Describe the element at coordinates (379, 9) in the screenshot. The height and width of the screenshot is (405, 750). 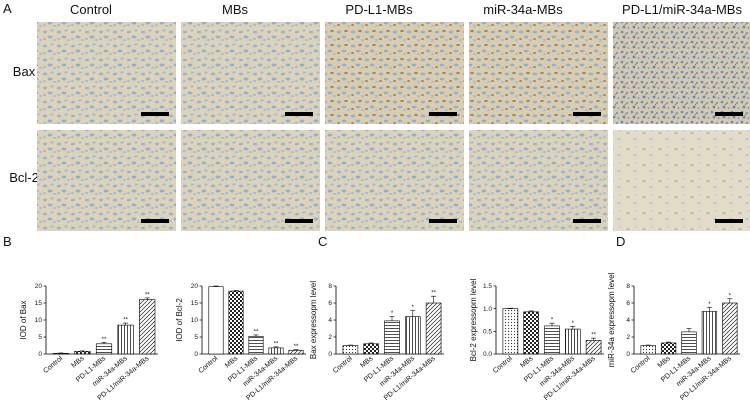
I see `col-header-pdl1-mbs: PD-L1-MBs` at that location.